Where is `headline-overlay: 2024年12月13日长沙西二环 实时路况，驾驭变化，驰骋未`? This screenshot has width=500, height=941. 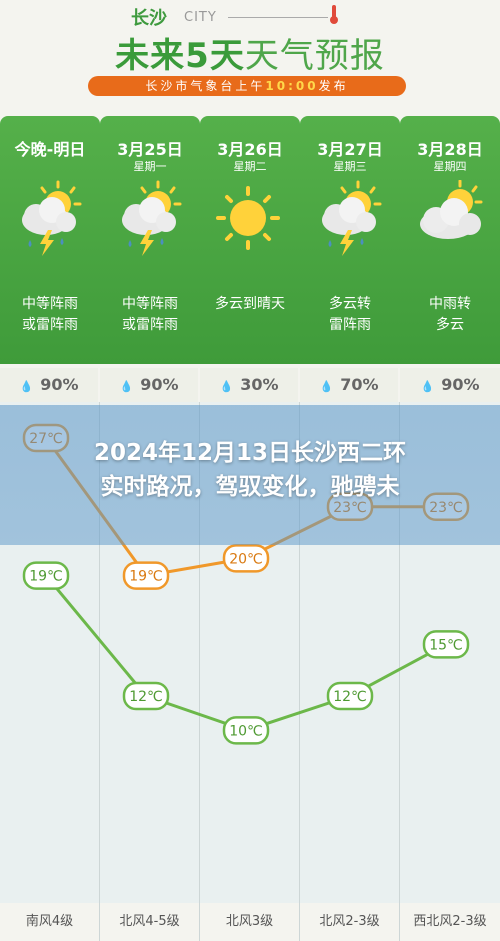 headline-overlay: 2024年12月13日长沙西二环 实时路况，驾驭变化，驰骋未 is located at coordinates (250, 475).